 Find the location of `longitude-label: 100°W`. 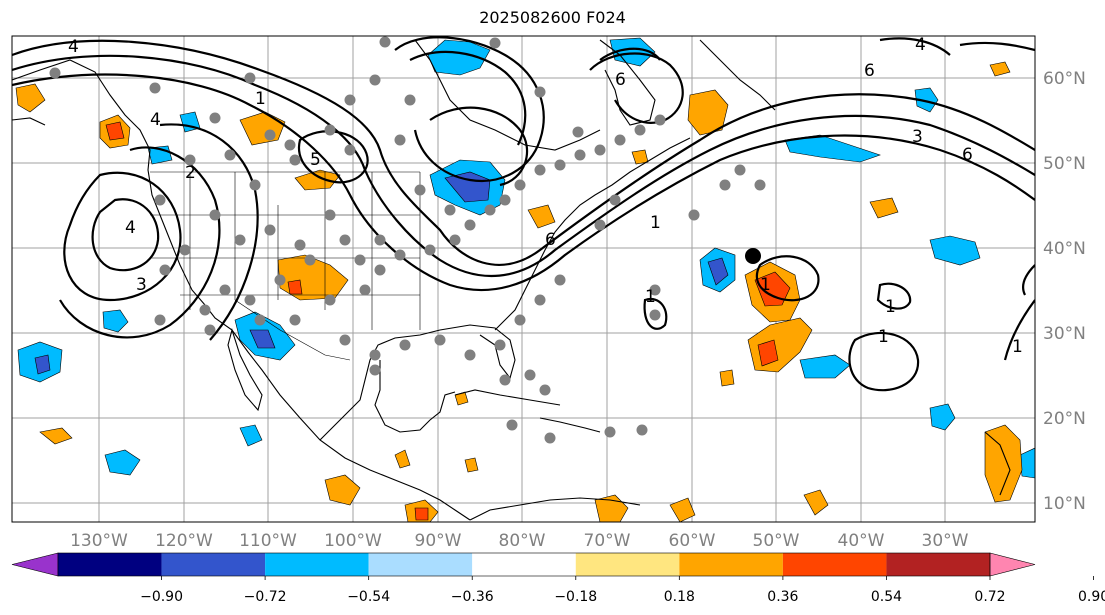

longitude-label: 100°W is located at coordinates (353, 541).